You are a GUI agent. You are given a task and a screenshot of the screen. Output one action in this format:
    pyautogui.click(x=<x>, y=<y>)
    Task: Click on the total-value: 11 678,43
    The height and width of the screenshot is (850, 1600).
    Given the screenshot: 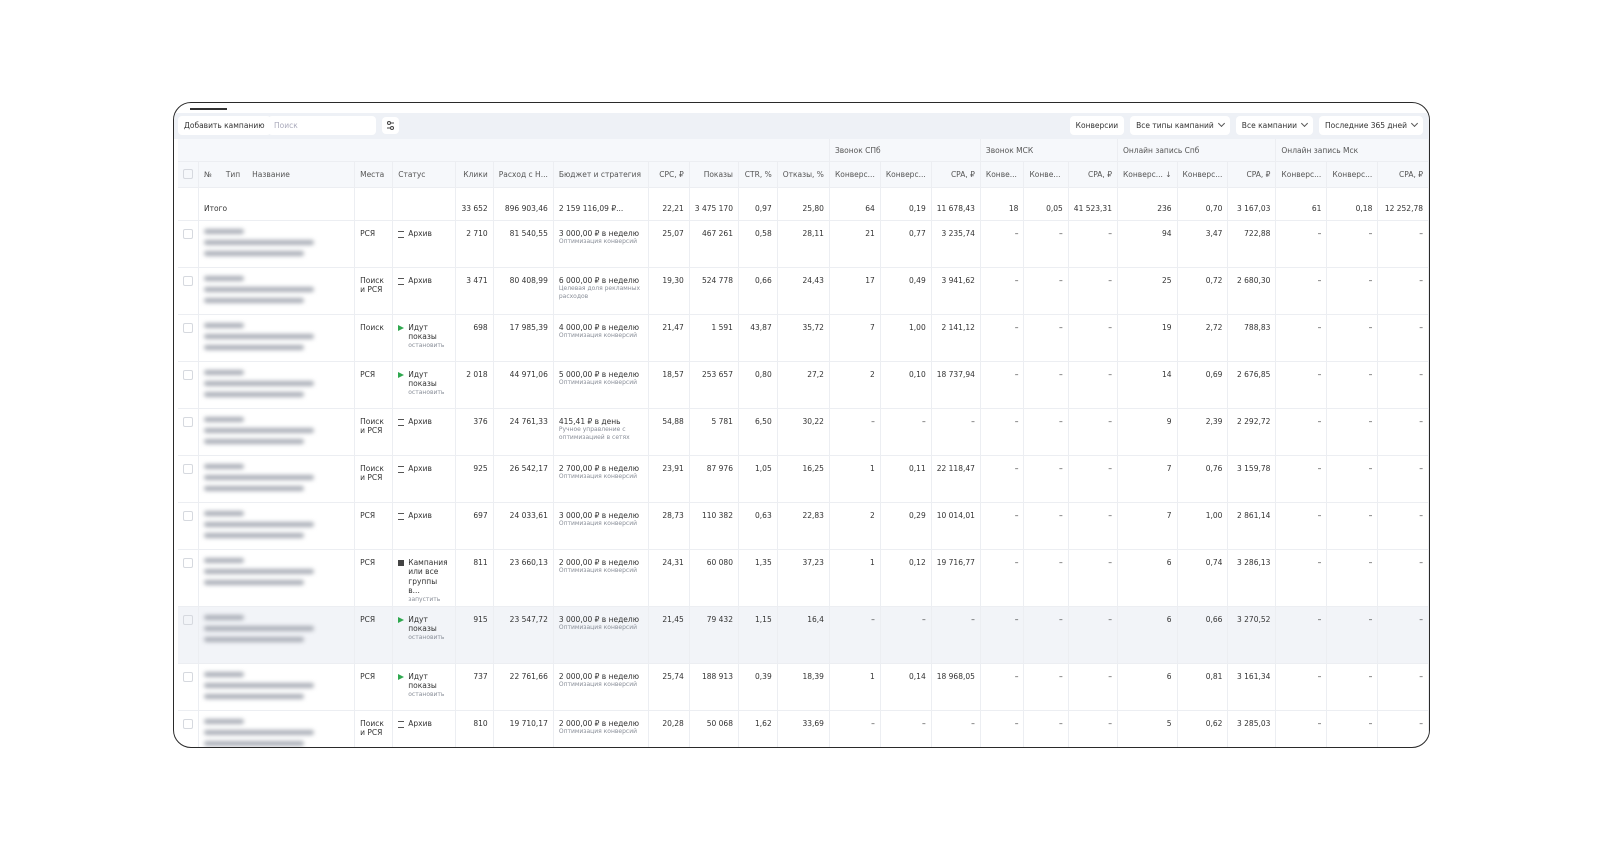 What is the action you would take?
    pyautogui.click(x=956, y=204)
    